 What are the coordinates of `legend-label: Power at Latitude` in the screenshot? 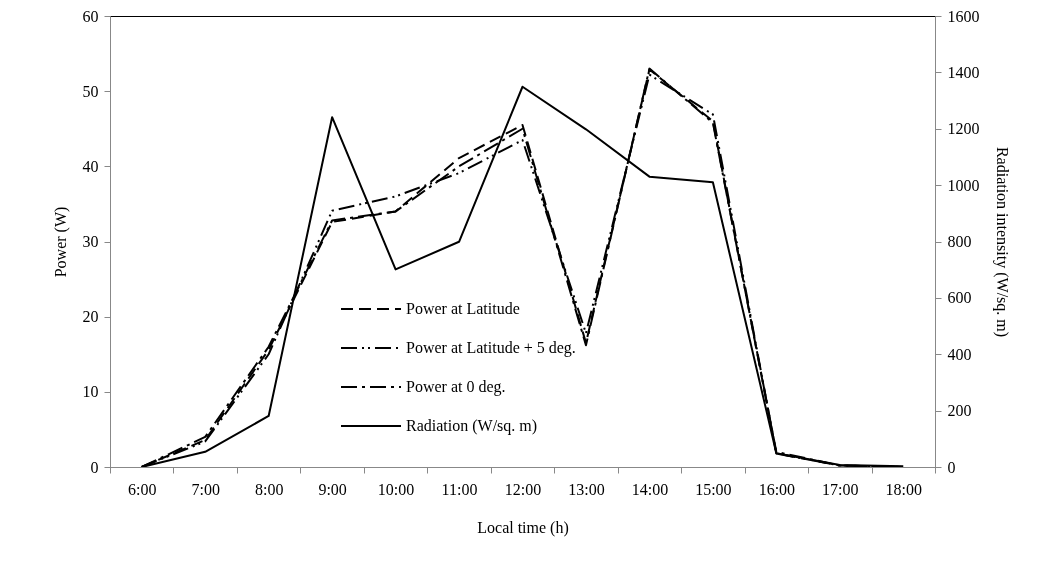 It's located at (463, 308).